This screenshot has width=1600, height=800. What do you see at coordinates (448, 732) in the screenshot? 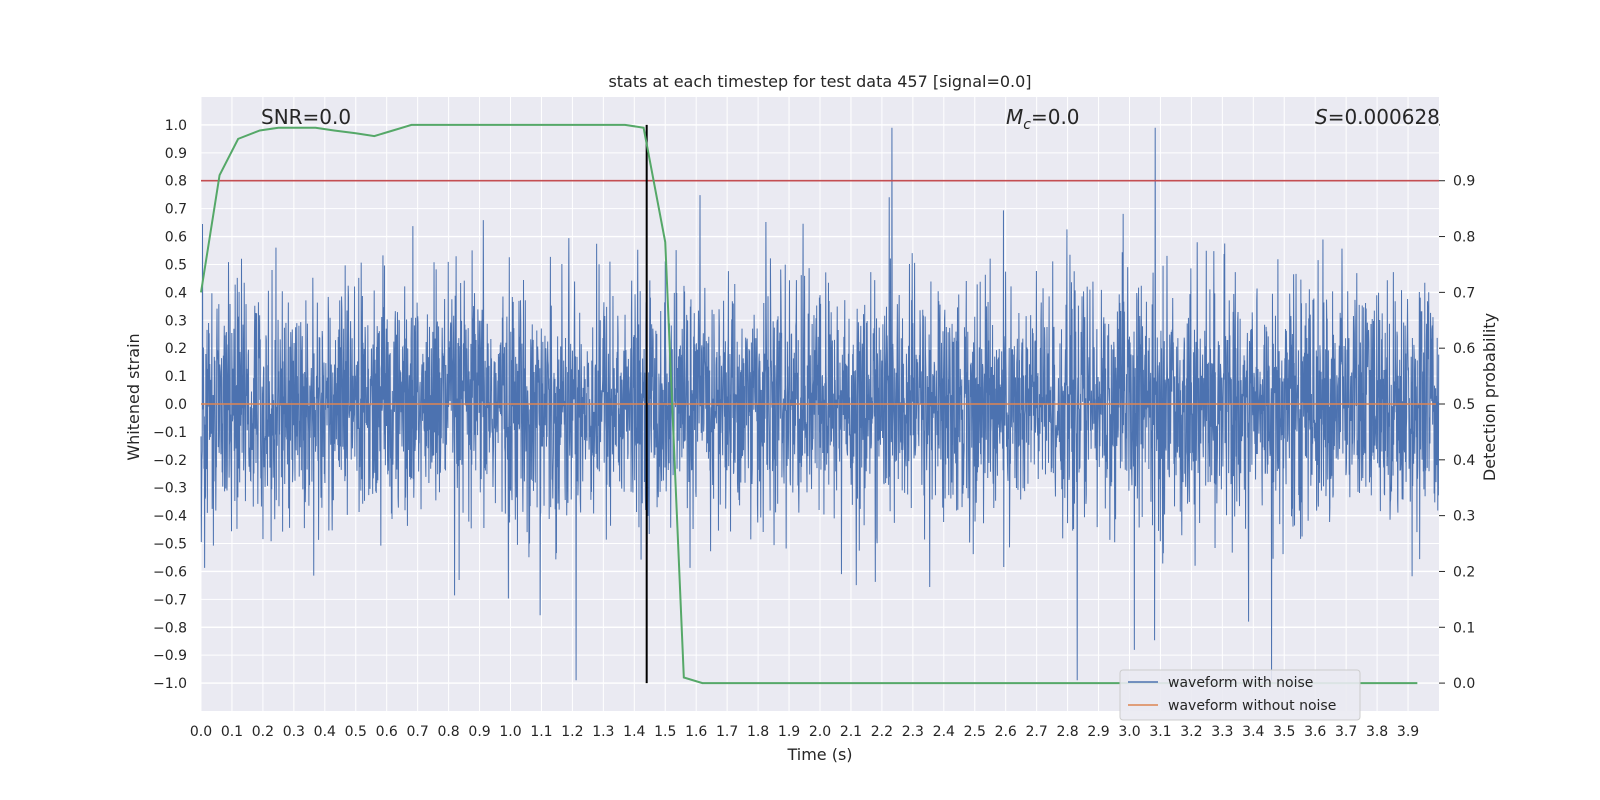
I see `x-tick-label: 0.8` at bounding box center [448, 732].